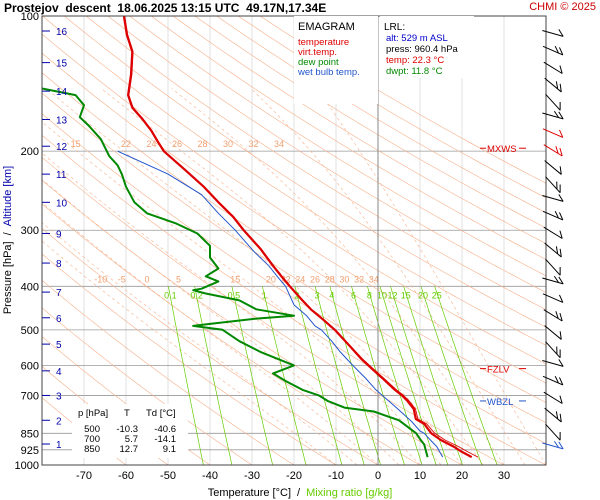 Image resolution: width=600 pixels, height=500 pixels. I want to click on table-header-td: Td [°C], so click(161, 413).